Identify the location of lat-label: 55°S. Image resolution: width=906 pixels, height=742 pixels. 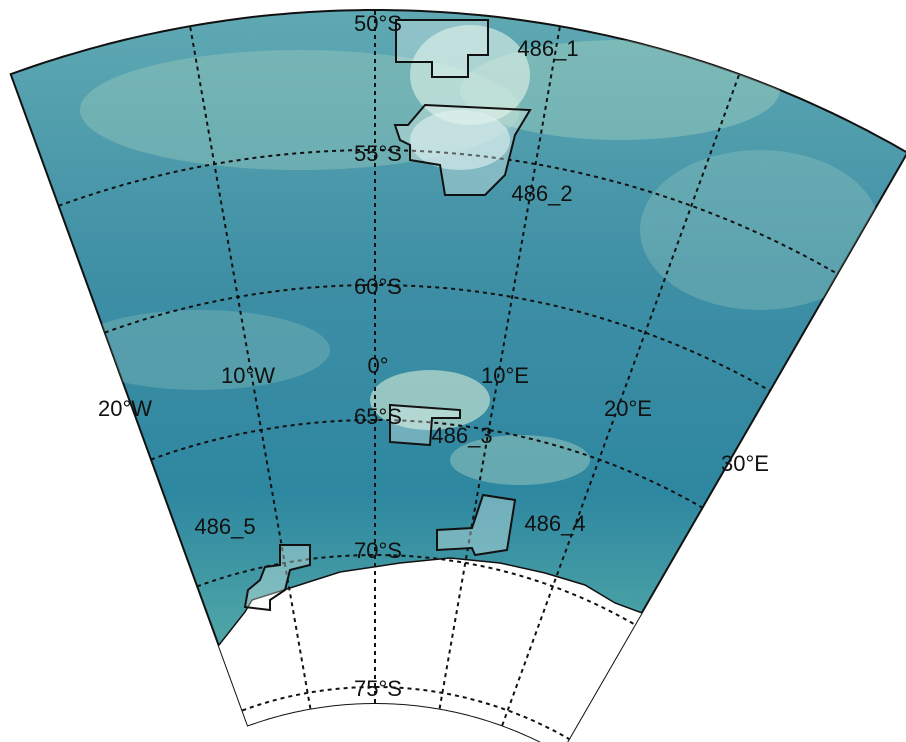
(378, 153).